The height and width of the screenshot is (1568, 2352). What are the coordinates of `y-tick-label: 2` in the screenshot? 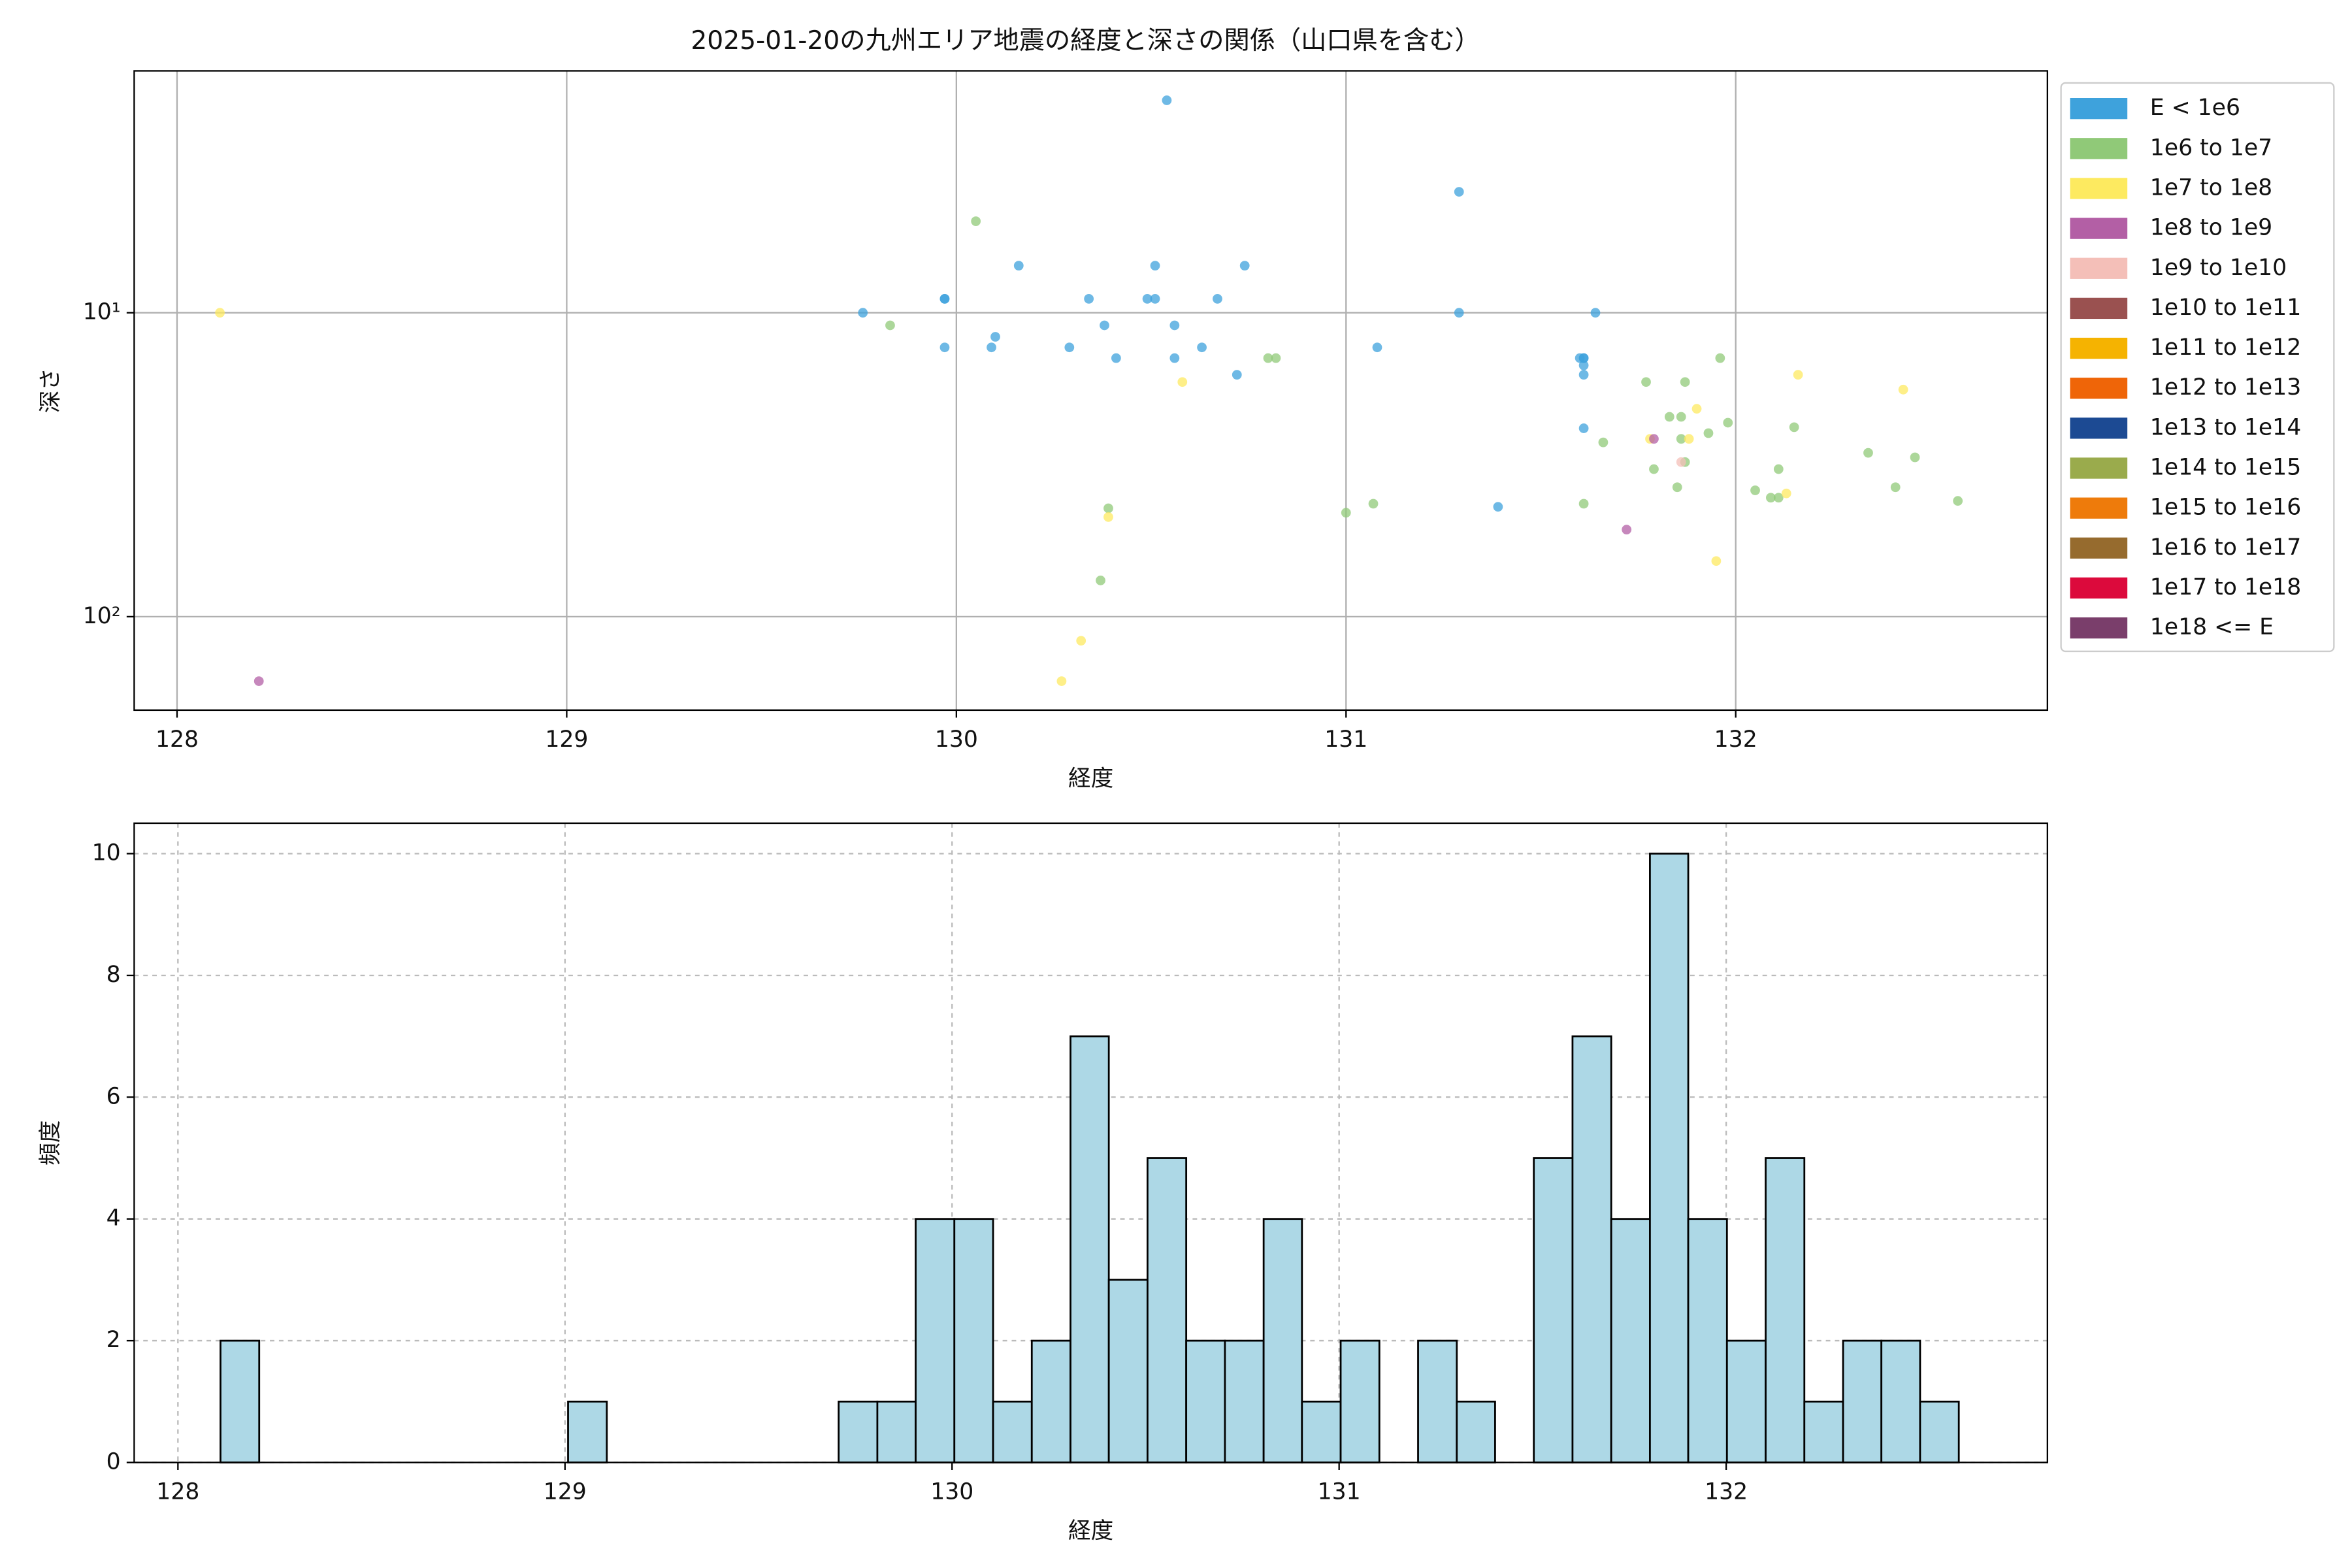 It's located at (113, 1340).